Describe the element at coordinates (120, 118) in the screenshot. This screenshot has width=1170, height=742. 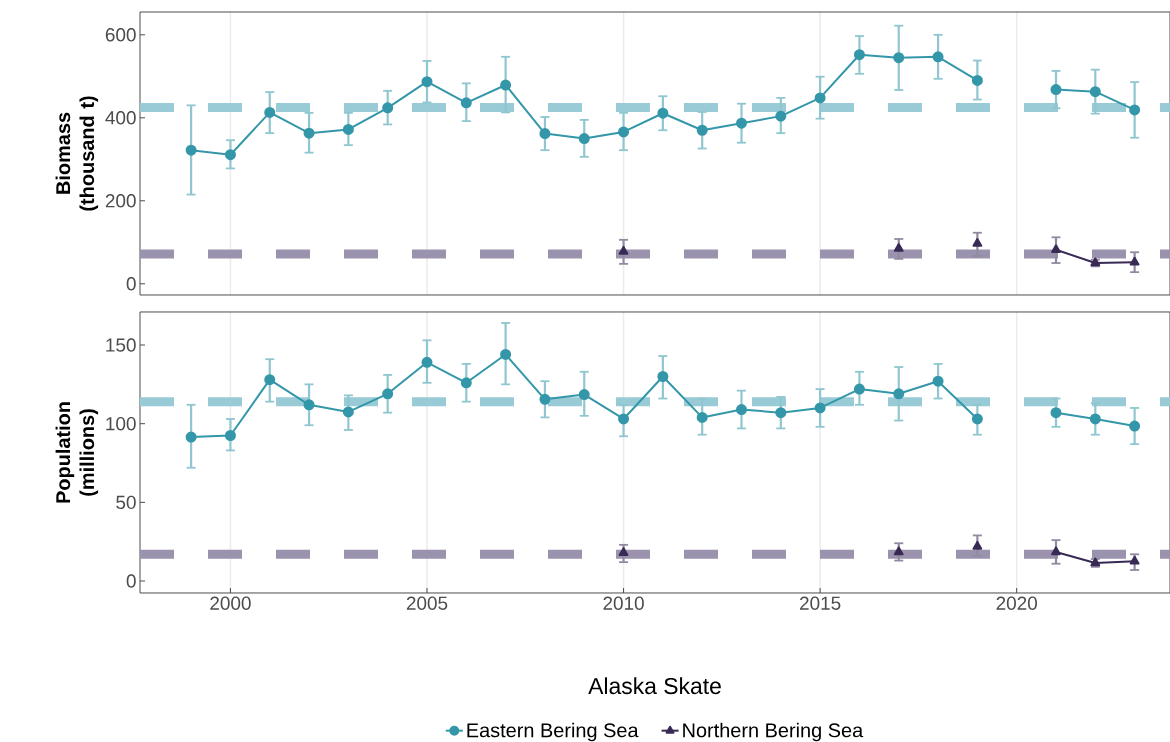
I see `y-tick-label: 400` at that location.